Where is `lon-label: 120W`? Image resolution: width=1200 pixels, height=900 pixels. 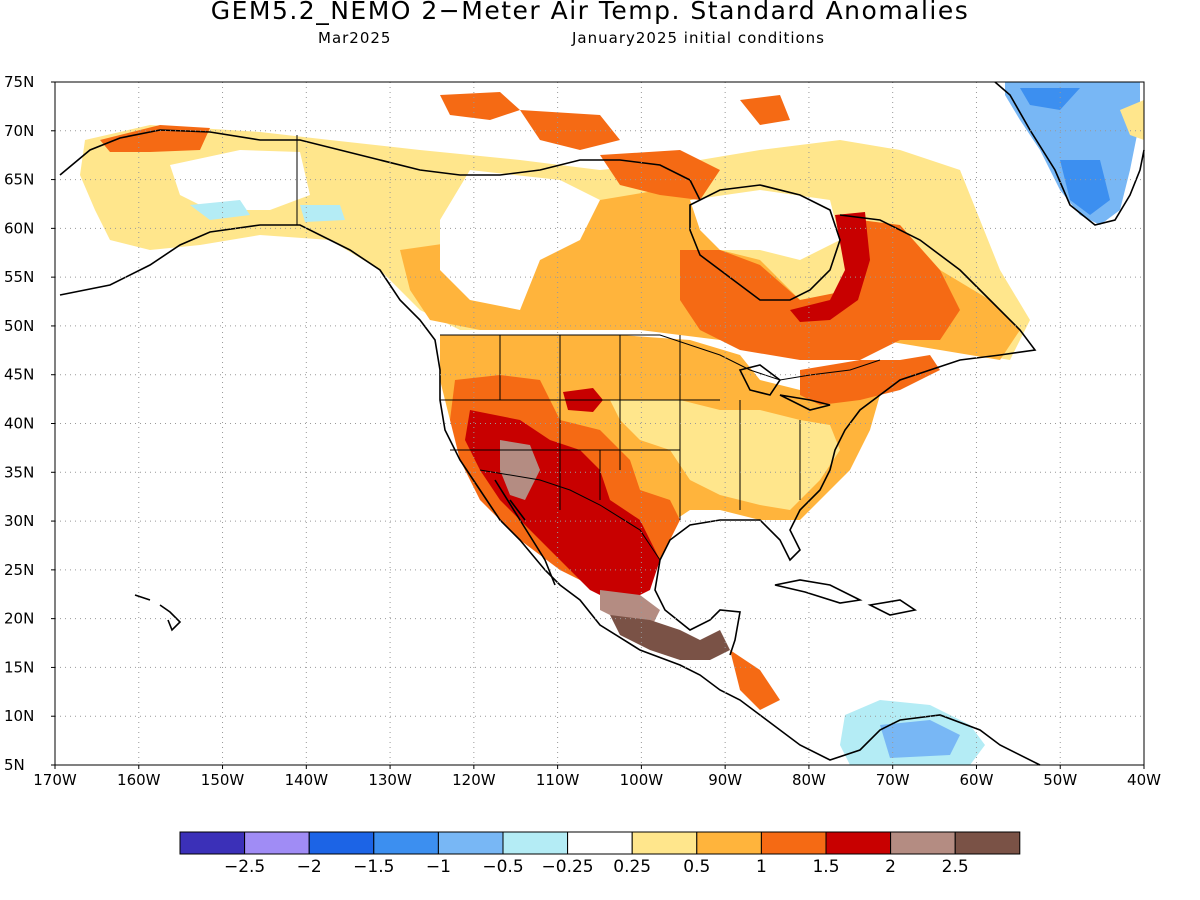
lon-label: 120W is located at coordinates (474, 780).